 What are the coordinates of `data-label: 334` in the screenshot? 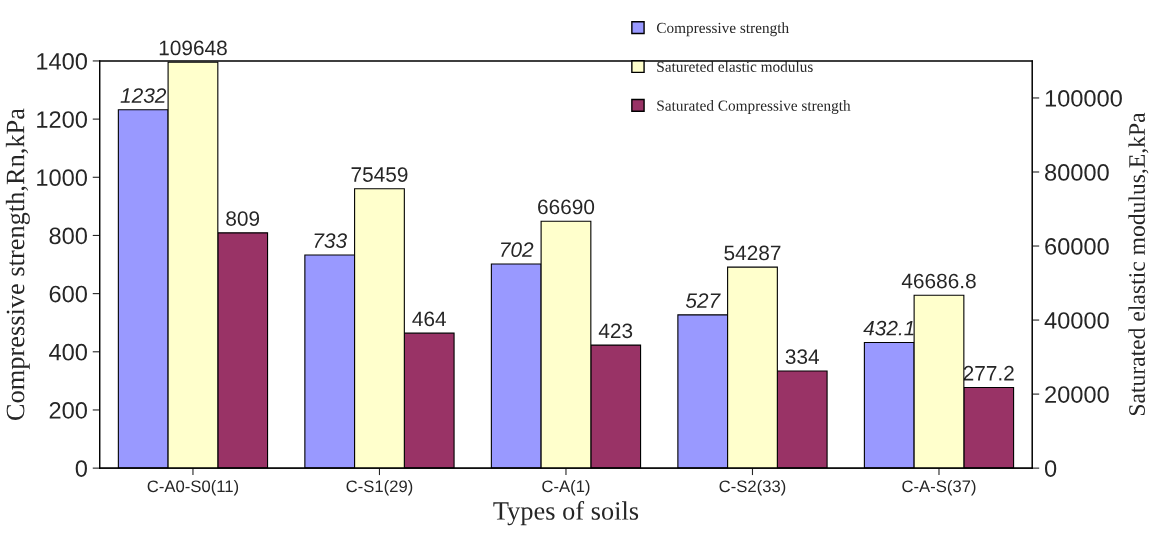 It's located at (802, 357).